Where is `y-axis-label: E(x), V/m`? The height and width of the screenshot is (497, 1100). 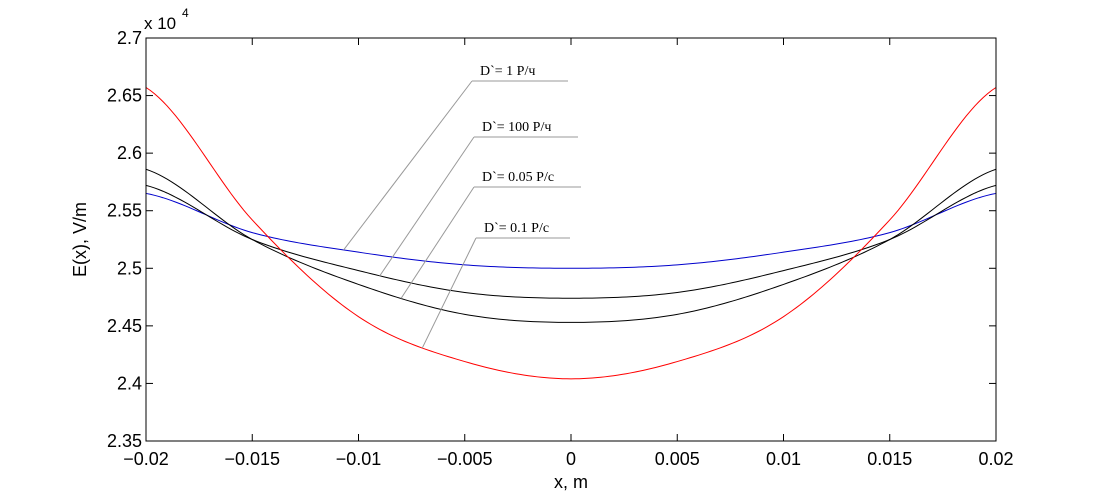 y-axis-label: E(x), V/m is located at coordinates (80, 239).